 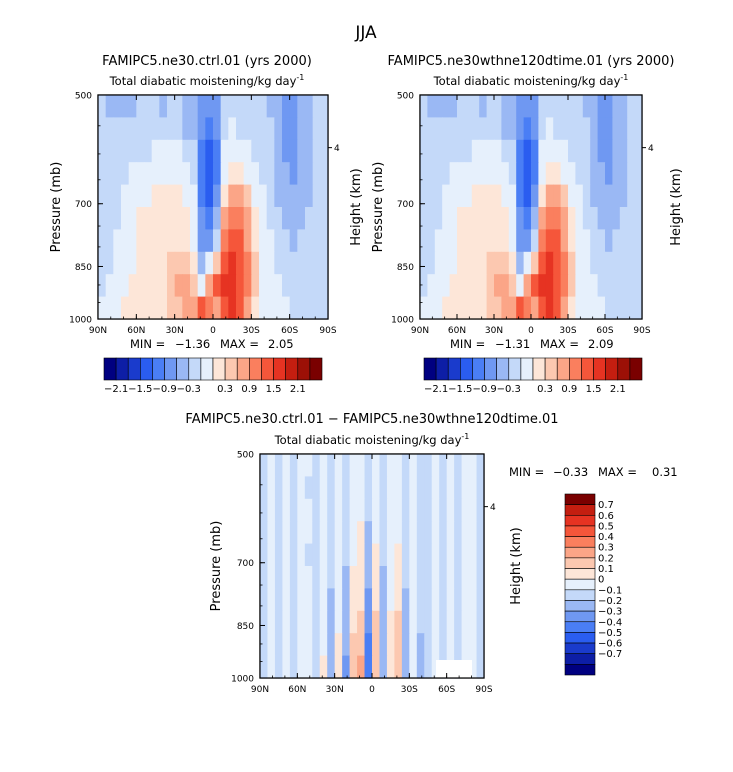 I want to click on x-tick-label: 90S, so click(x=327, y=331).